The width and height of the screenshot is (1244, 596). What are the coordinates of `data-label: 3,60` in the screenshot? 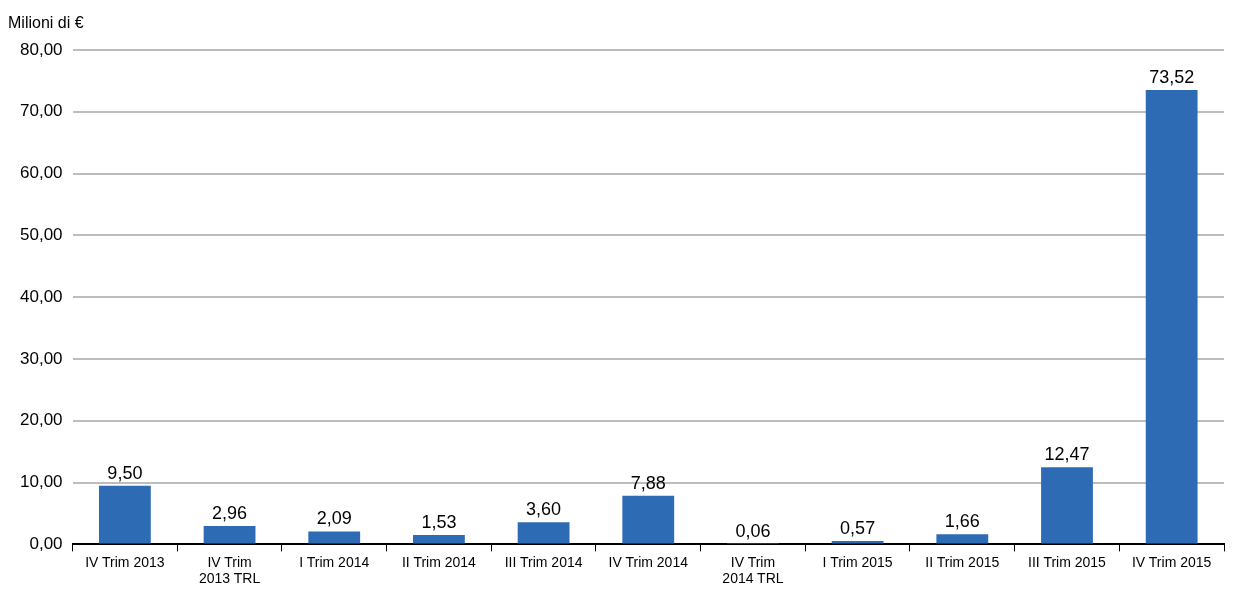 It's located at (544, 509).